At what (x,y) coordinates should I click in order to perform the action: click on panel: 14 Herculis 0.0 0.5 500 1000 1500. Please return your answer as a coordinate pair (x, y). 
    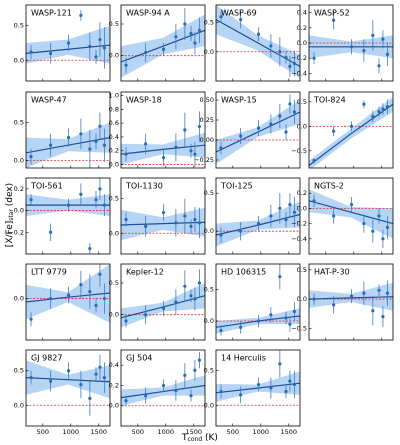
    Looking at the image, I should click on (252, 392).